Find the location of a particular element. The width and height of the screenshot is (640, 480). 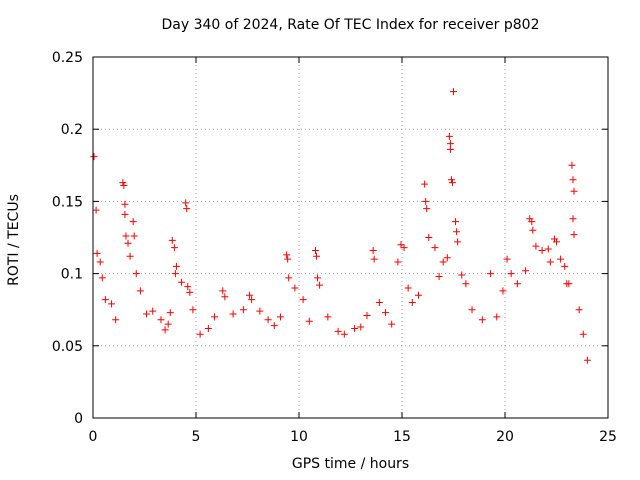

y-tick-label: 0.05 is located at coordinates (67, 347).